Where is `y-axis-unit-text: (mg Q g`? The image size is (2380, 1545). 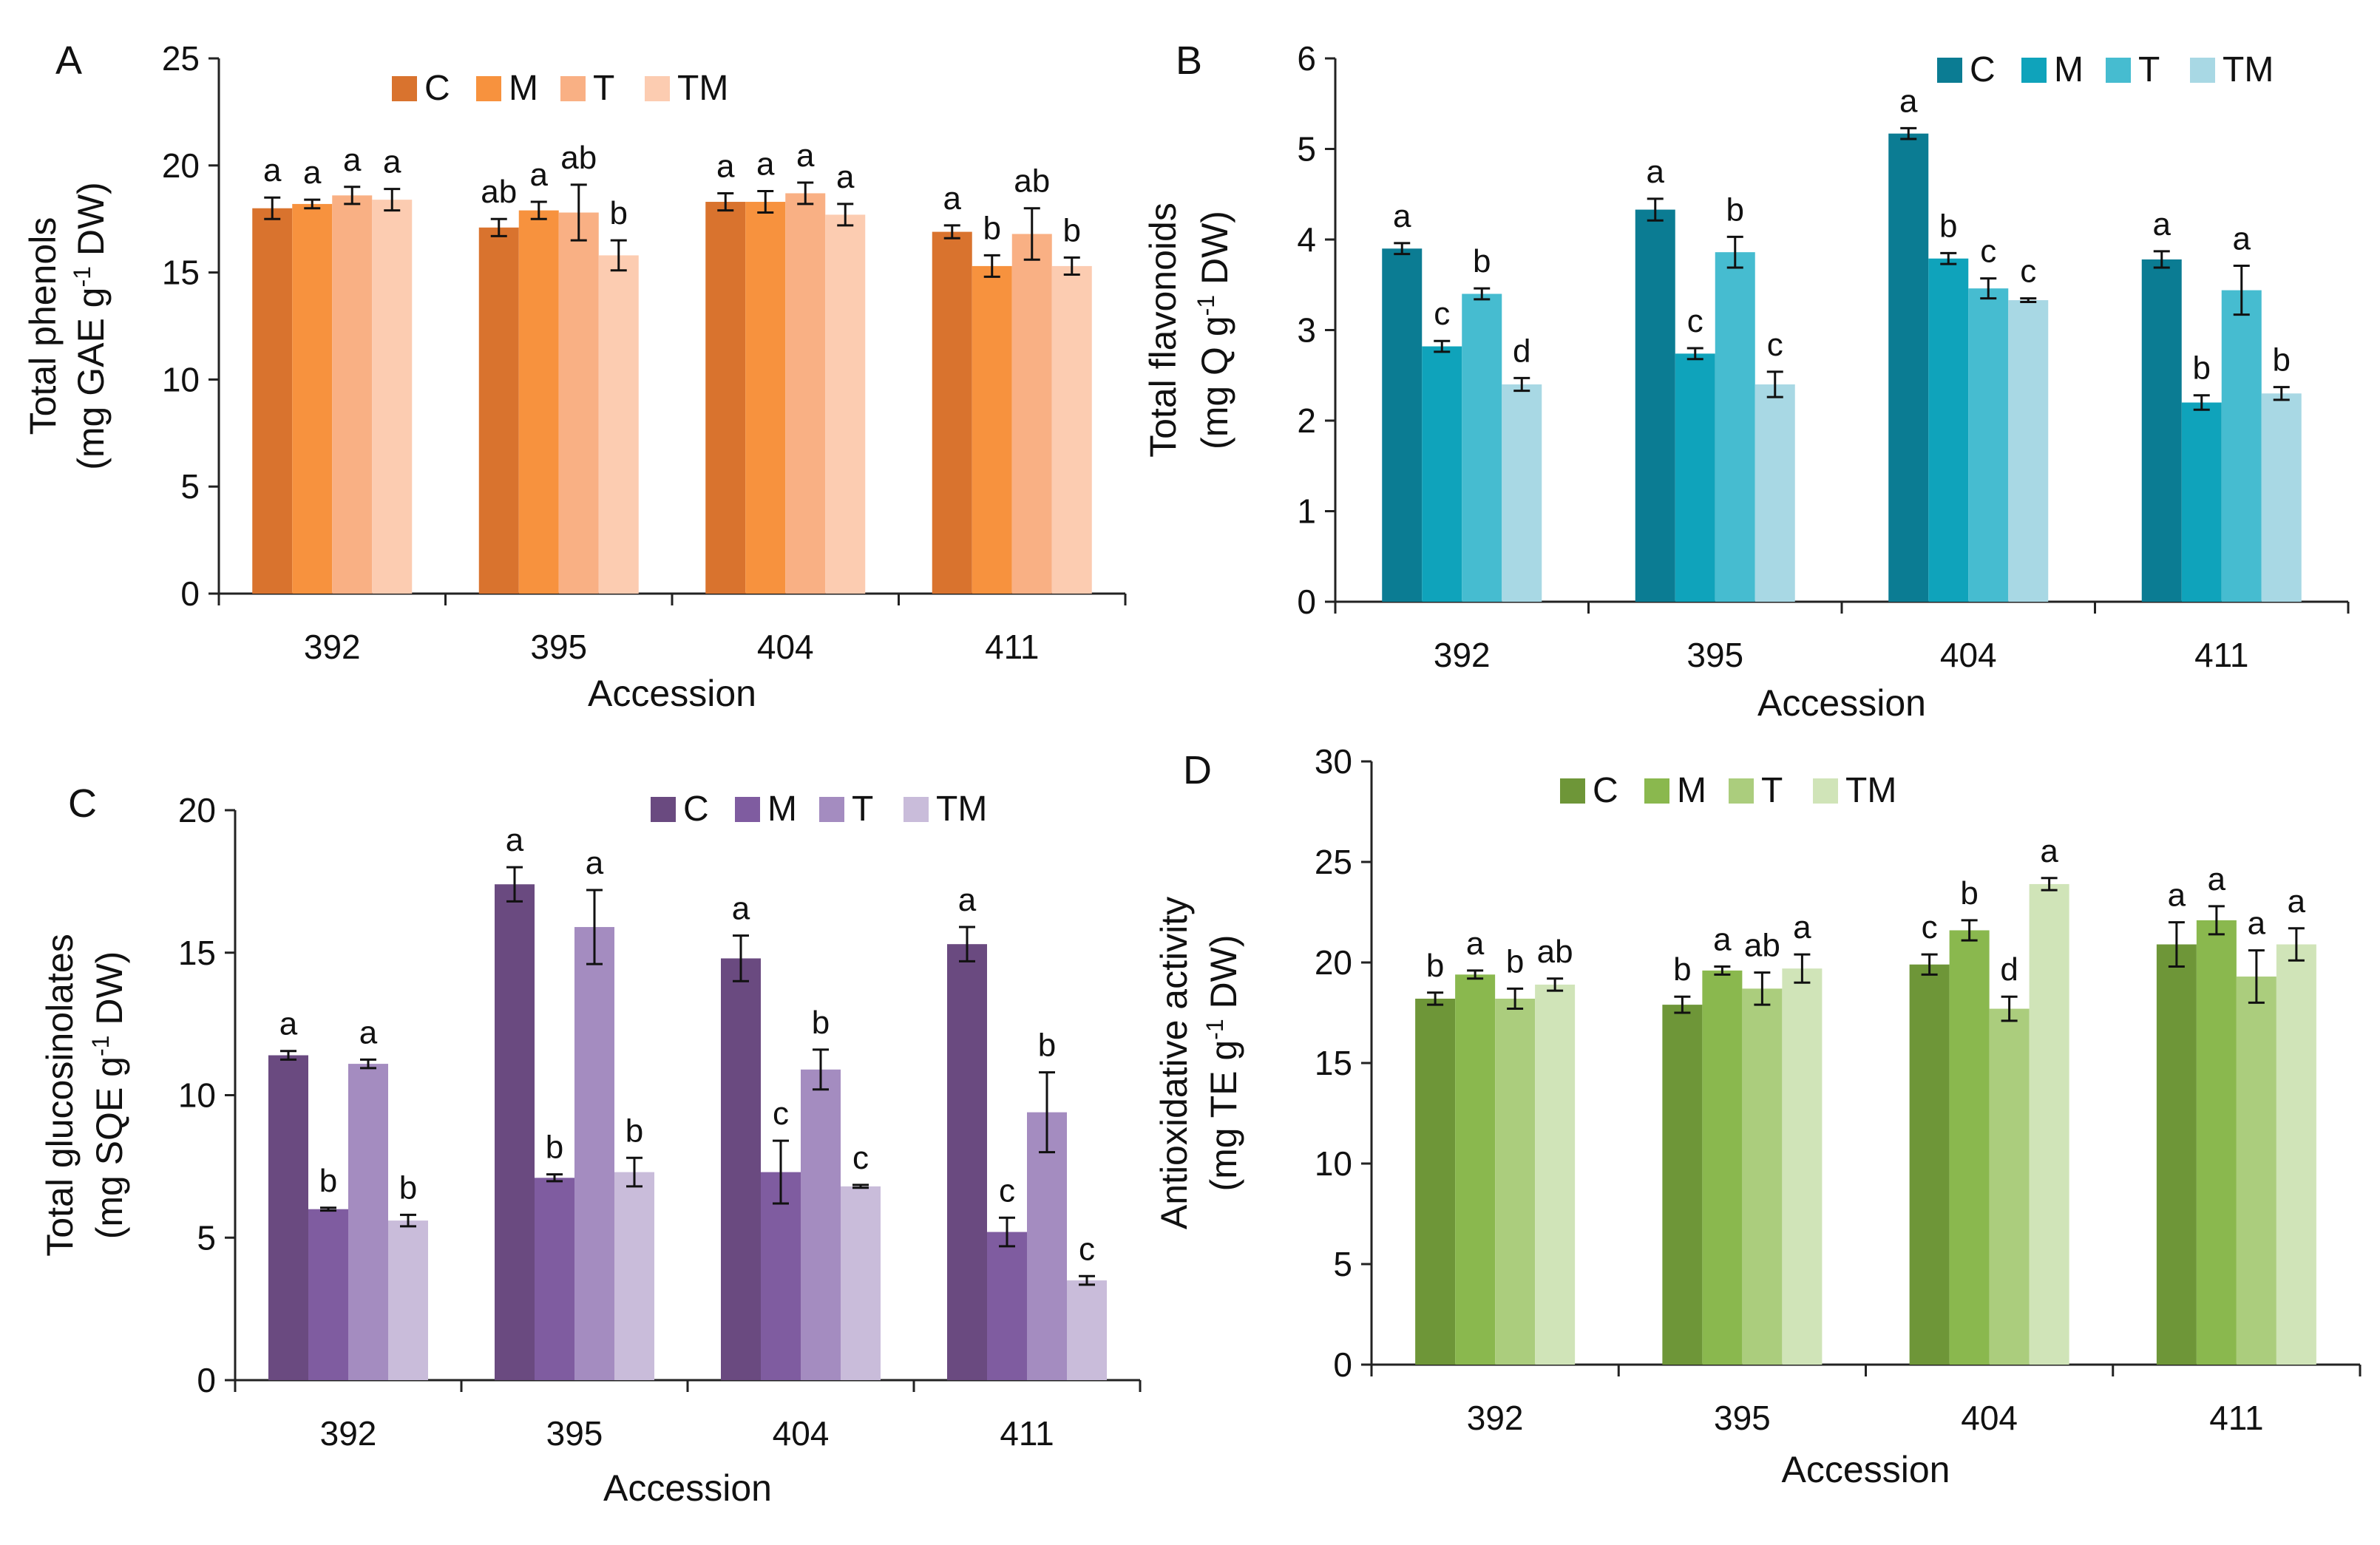 y-axis-unit-text: (mg Q g is located at coordinates (1214, 382).